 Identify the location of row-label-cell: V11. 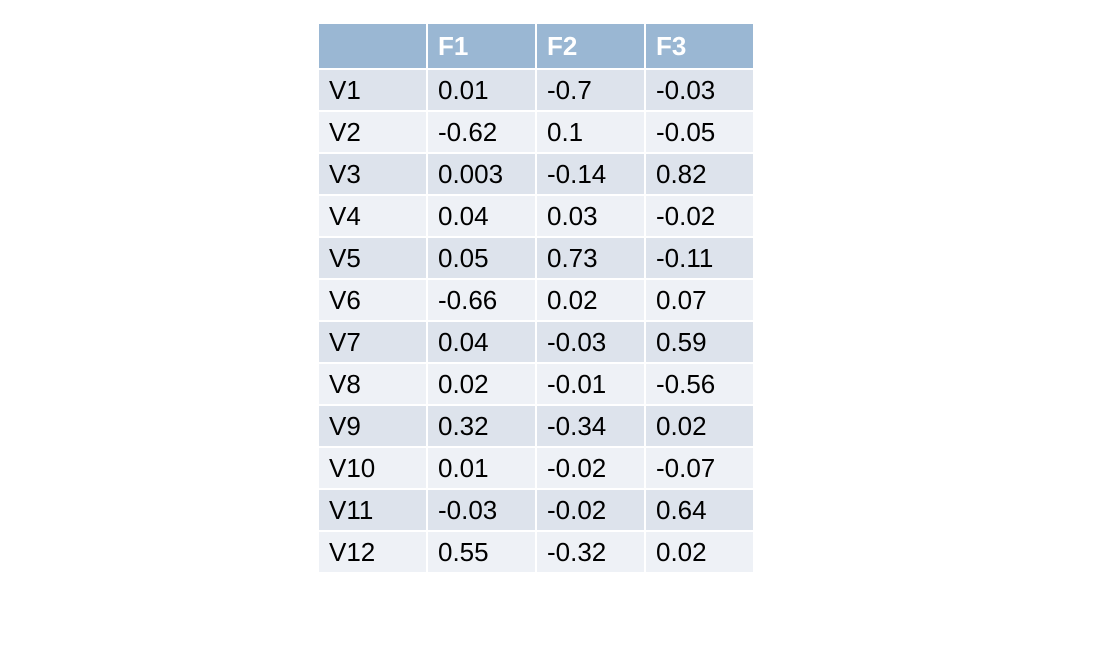
(372, 510).